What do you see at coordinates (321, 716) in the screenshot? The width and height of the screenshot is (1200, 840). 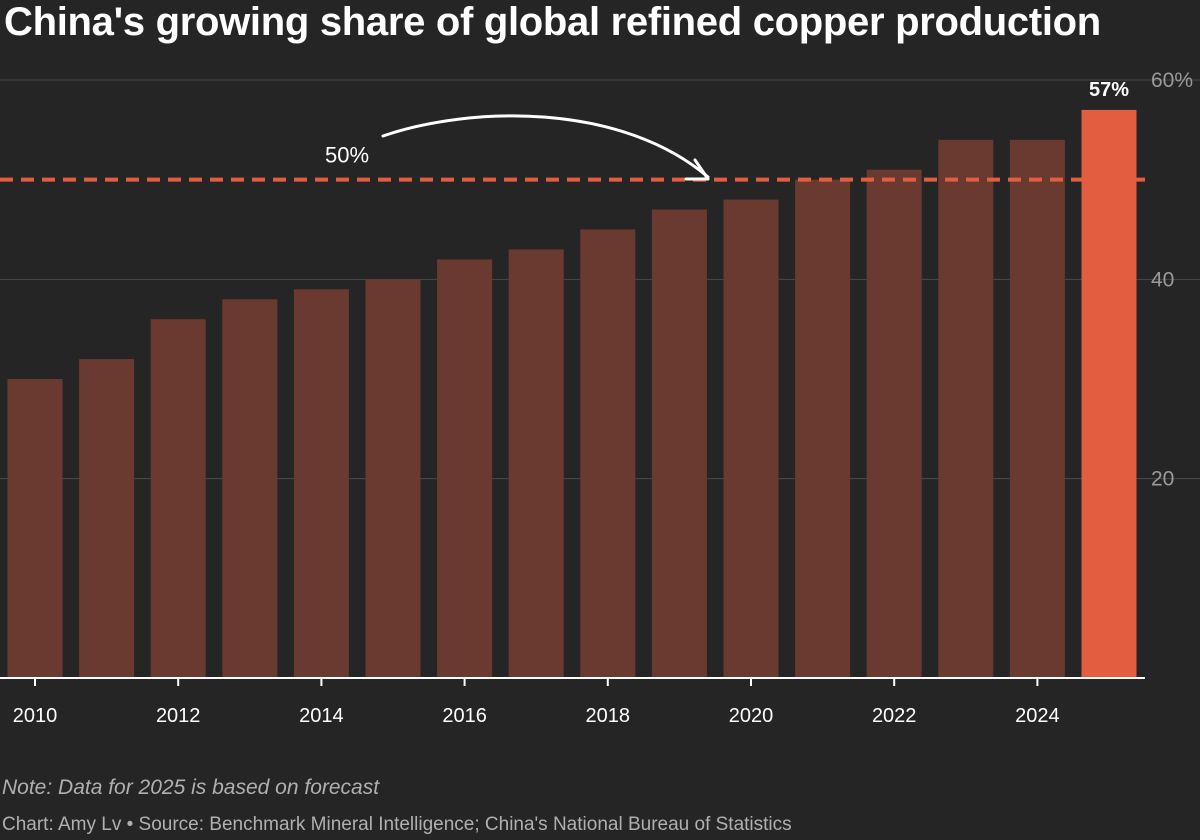 I see `x-tick-label: 2014` at bounding box center [321, 716].